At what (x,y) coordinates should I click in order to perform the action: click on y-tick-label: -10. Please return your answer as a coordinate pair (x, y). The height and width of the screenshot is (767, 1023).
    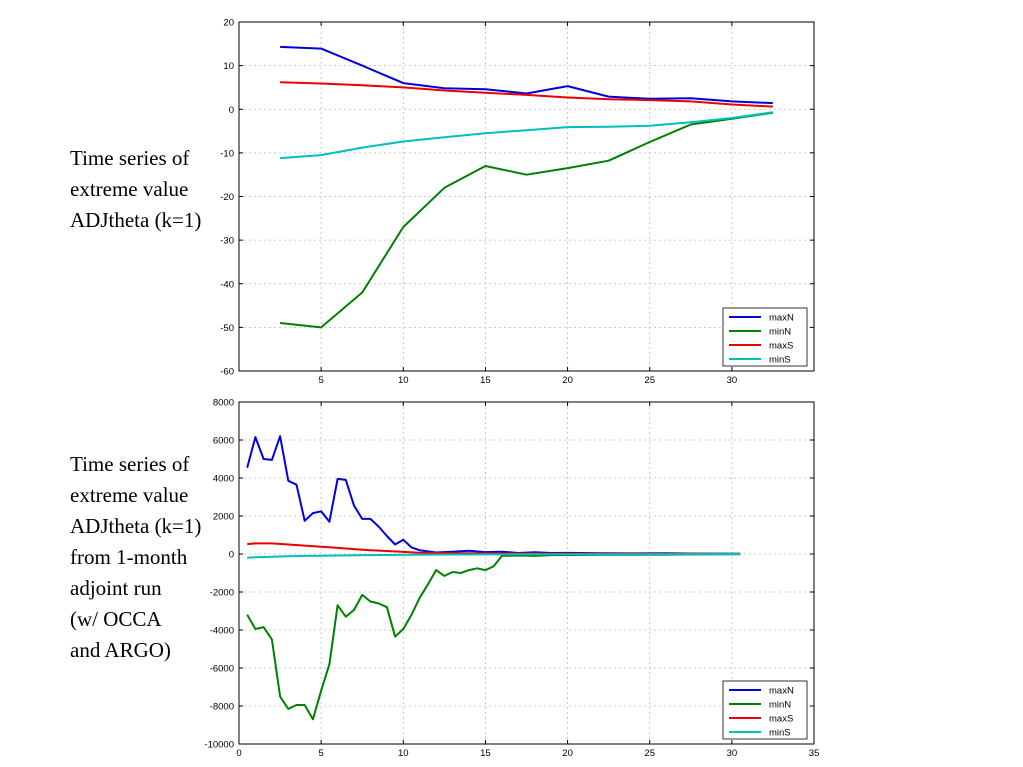
    Looking at the image, I should click on (227, 153).